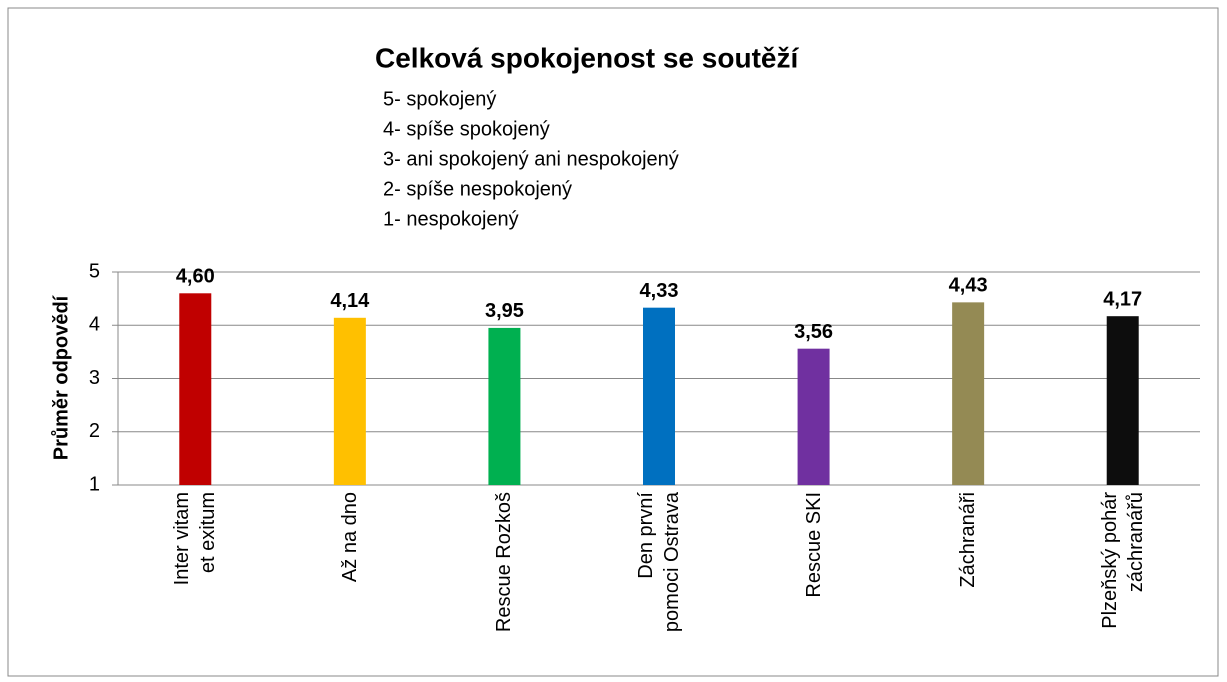 The width and height of the screenshot is (1227, 682). What do you see at coordinates (504, 562) in the screenshot?
I see `x-tick-text: Rescue Rozkoš` at bounding box center [504, 562].